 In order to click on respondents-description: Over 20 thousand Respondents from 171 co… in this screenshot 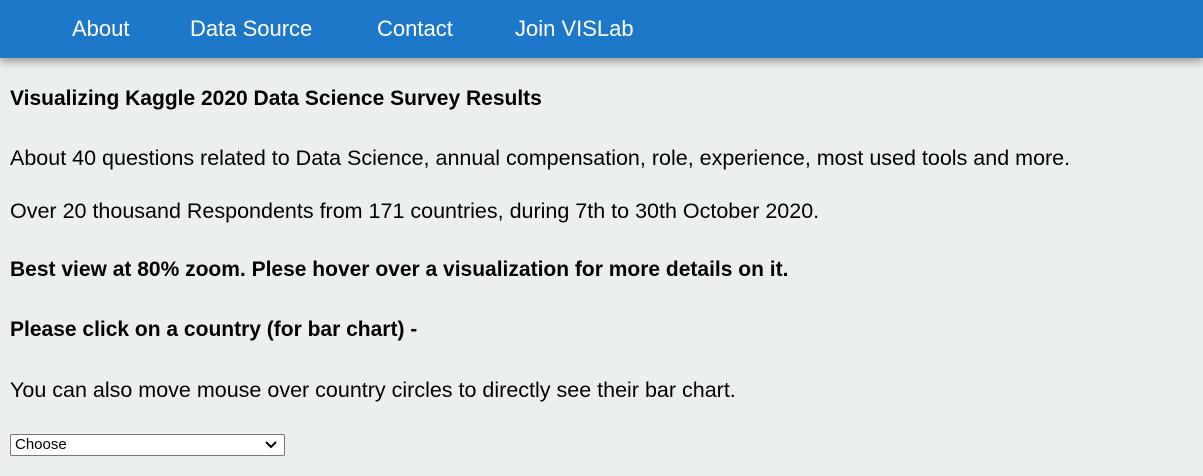, I will do `click(415, 211)`.